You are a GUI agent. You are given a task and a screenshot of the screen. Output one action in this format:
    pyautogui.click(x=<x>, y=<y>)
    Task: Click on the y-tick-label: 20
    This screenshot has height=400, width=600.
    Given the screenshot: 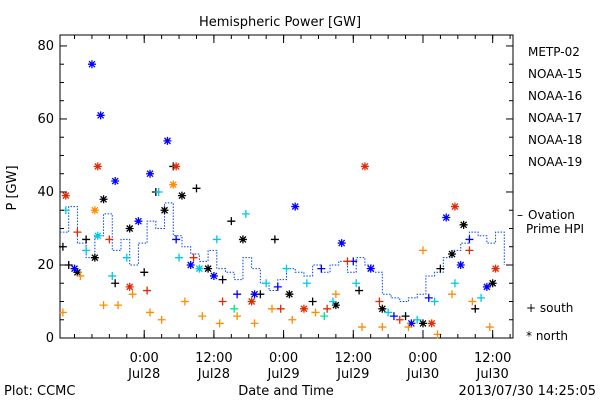 What is the action you would take?
    pyautogui.click(x=45, y=265)
    